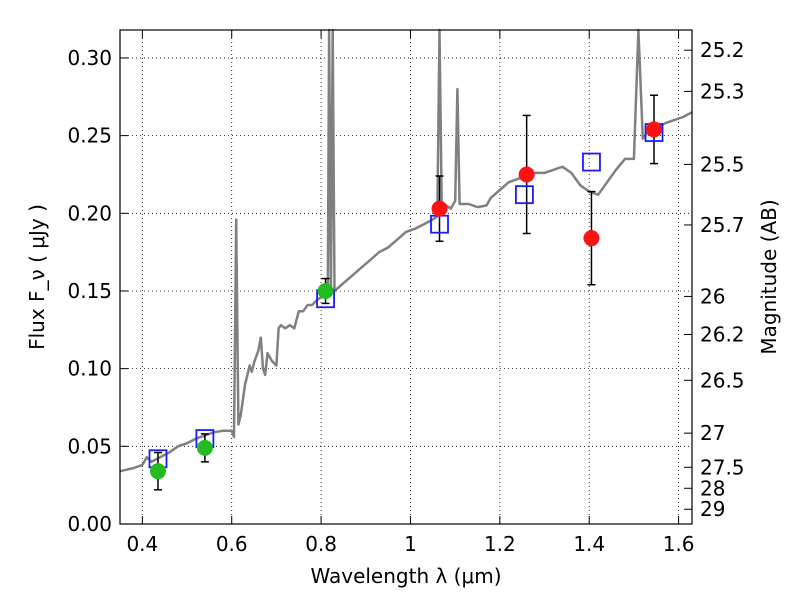 The width and height of the screenshot is (800, 600). I want to click on y-tick-label: 0.00, so click(89, 524).